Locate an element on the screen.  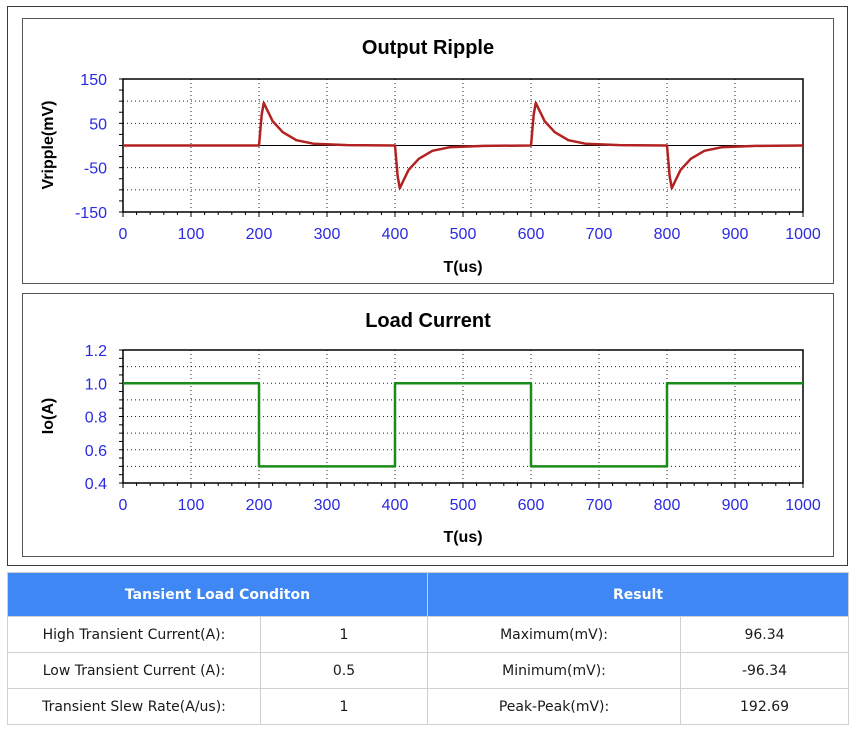
header-transient-load-condition: Tansient Load Conditon is located at coordinates (217, 594).